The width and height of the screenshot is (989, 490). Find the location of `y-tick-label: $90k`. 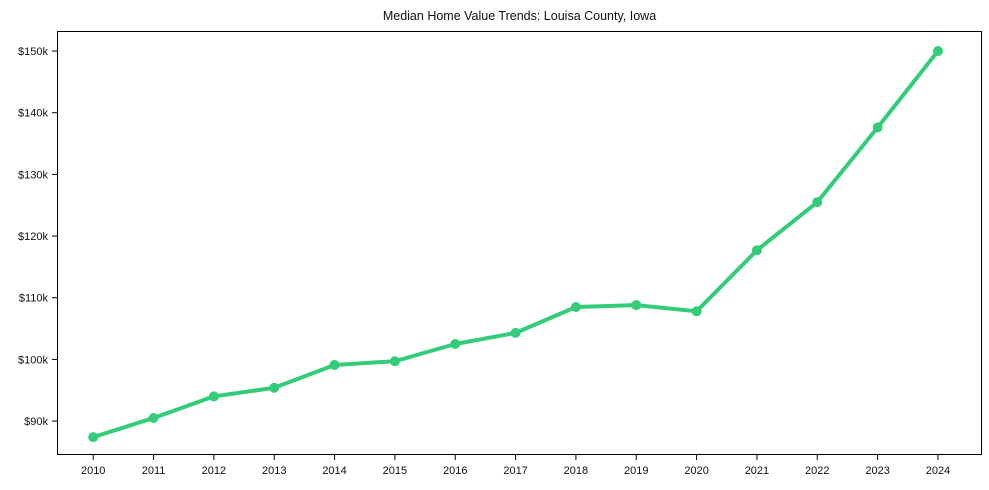

y-tick-label: $90k is located at coordinates (36, 422).